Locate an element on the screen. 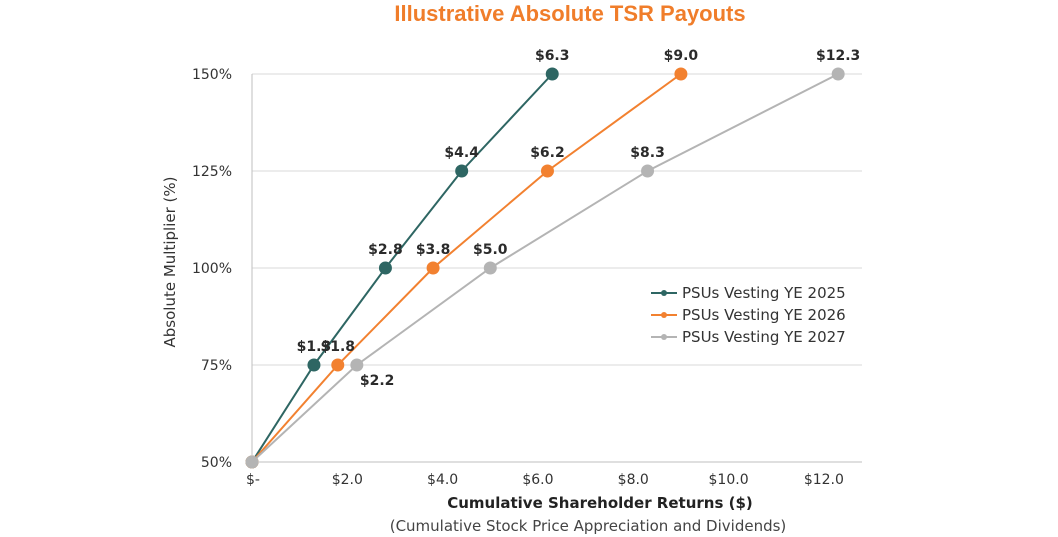 Image resolution: width=1058 pixels, height=537 pixels. x-tick-label: $- is located at coordinates (253, 480).